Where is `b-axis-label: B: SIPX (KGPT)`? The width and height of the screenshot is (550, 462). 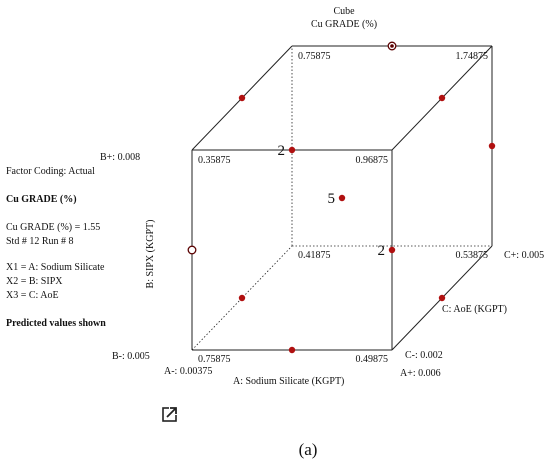
b-axis-label: B: SIPX (KGPT) is located at coordinates (150, 254).